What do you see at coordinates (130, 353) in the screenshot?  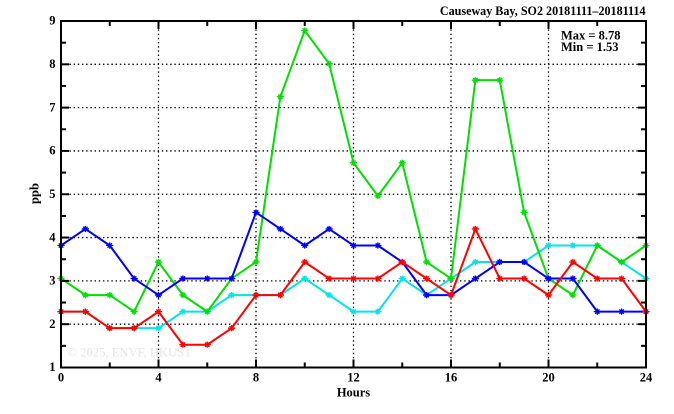 I see `svg-text: © 2025, ENVF, HKUST` at bounding box center [130, 353].